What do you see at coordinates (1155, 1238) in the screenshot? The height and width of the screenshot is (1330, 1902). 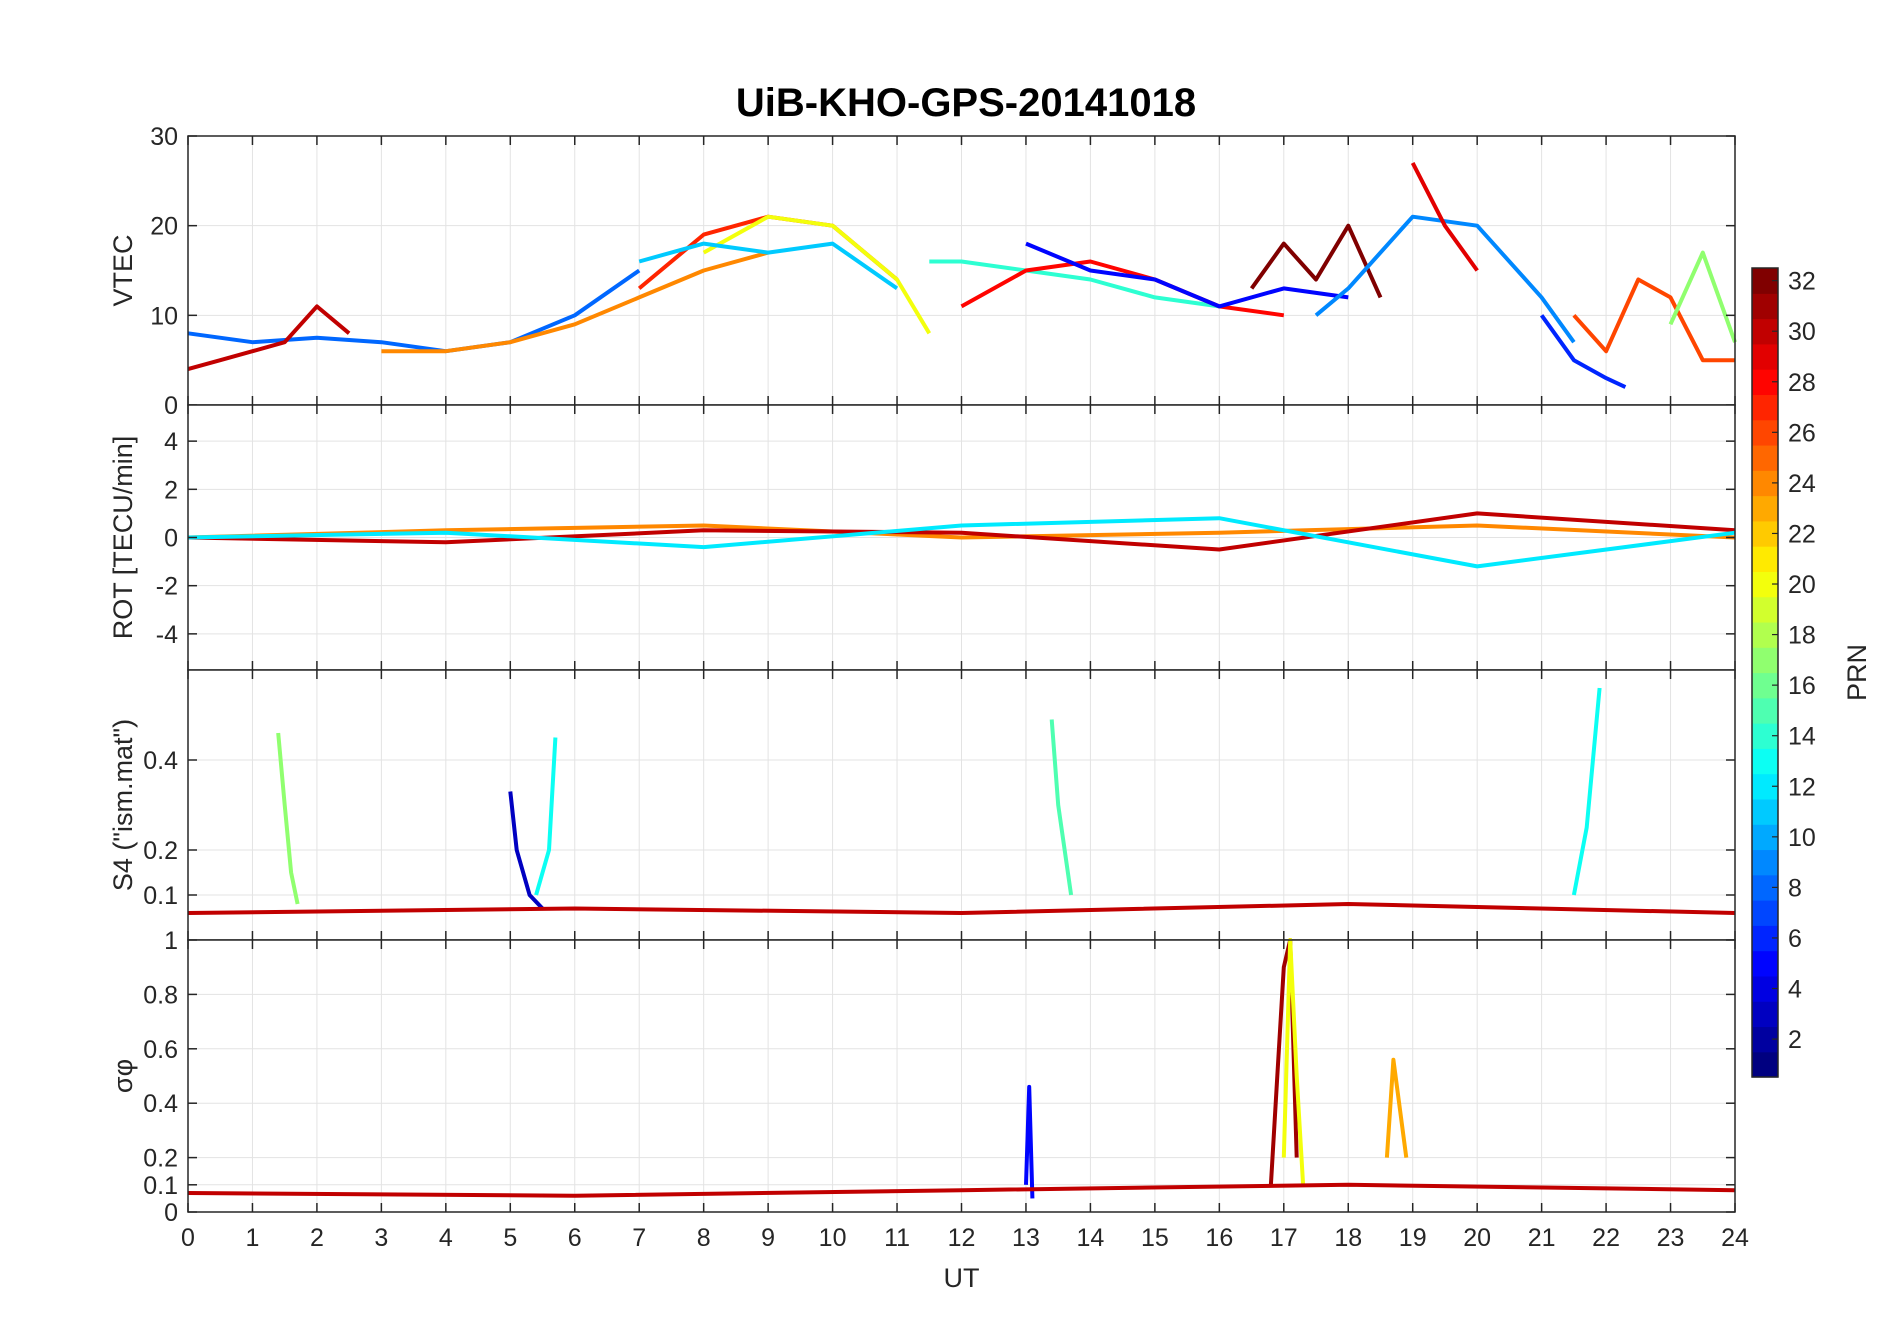 I see `x-tick-label: 15` at bounding box center [1155, 1238].